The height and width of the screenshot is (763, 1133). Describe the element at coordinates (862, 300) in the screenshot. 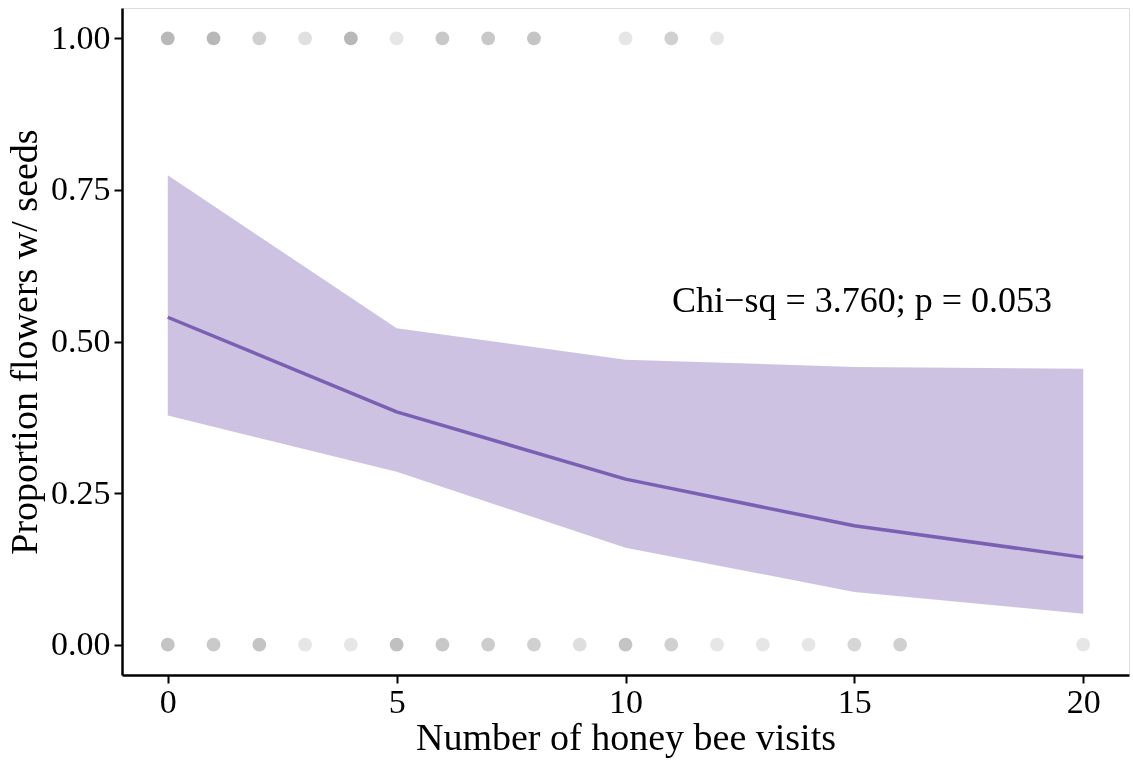

I see `annotation: Chi−sq = 3.760; p = 0.053` at that location.